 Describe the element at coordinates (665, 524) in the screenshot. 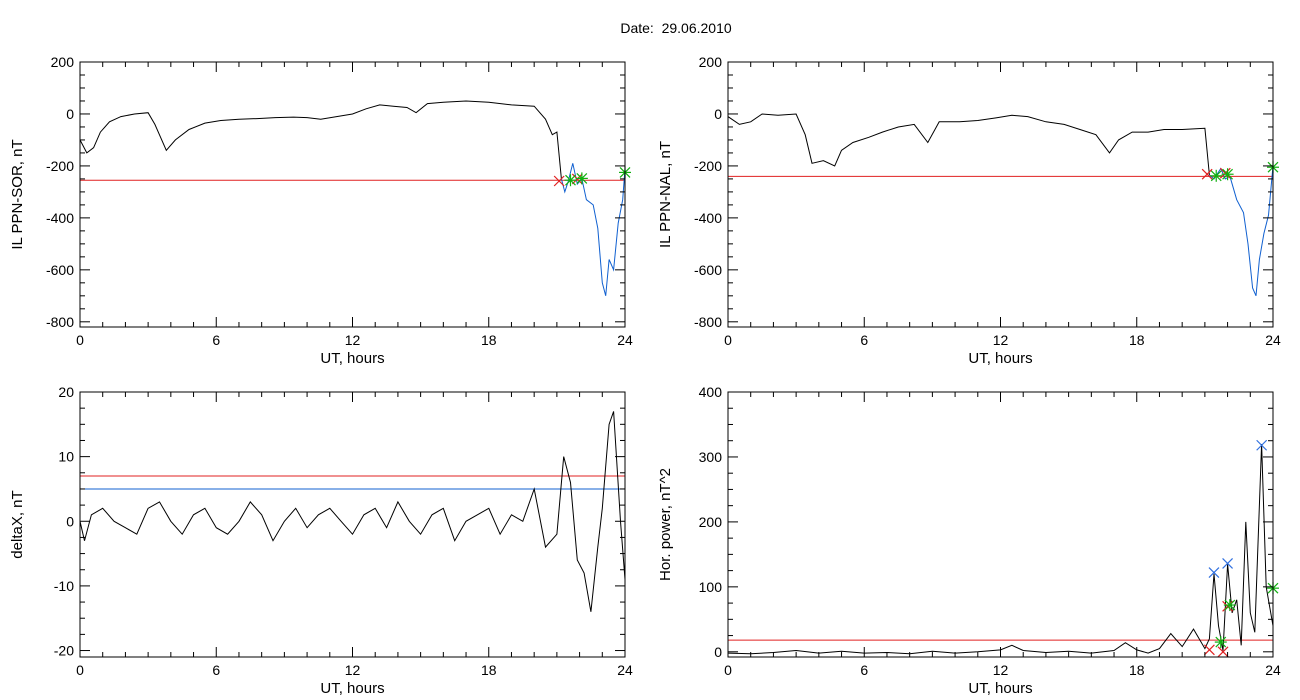

I see `y-axis-title: Hor. power, nT^2` at that location.